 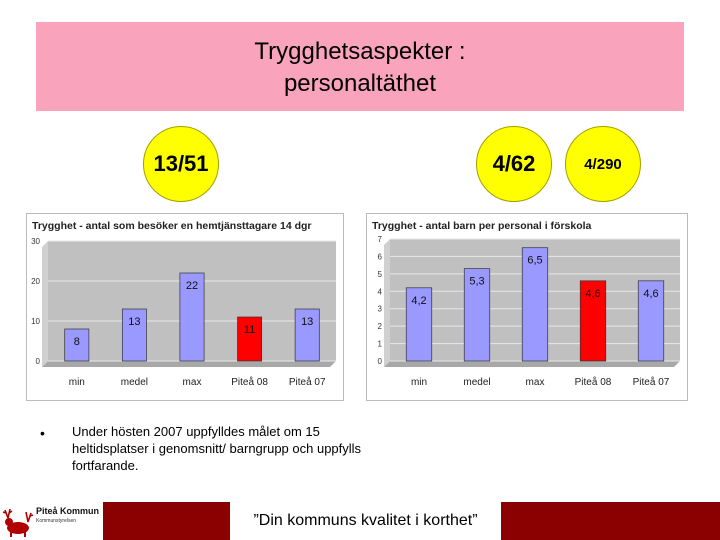 I want to click on bar-value-label: 8, so click(x=77, y=342).